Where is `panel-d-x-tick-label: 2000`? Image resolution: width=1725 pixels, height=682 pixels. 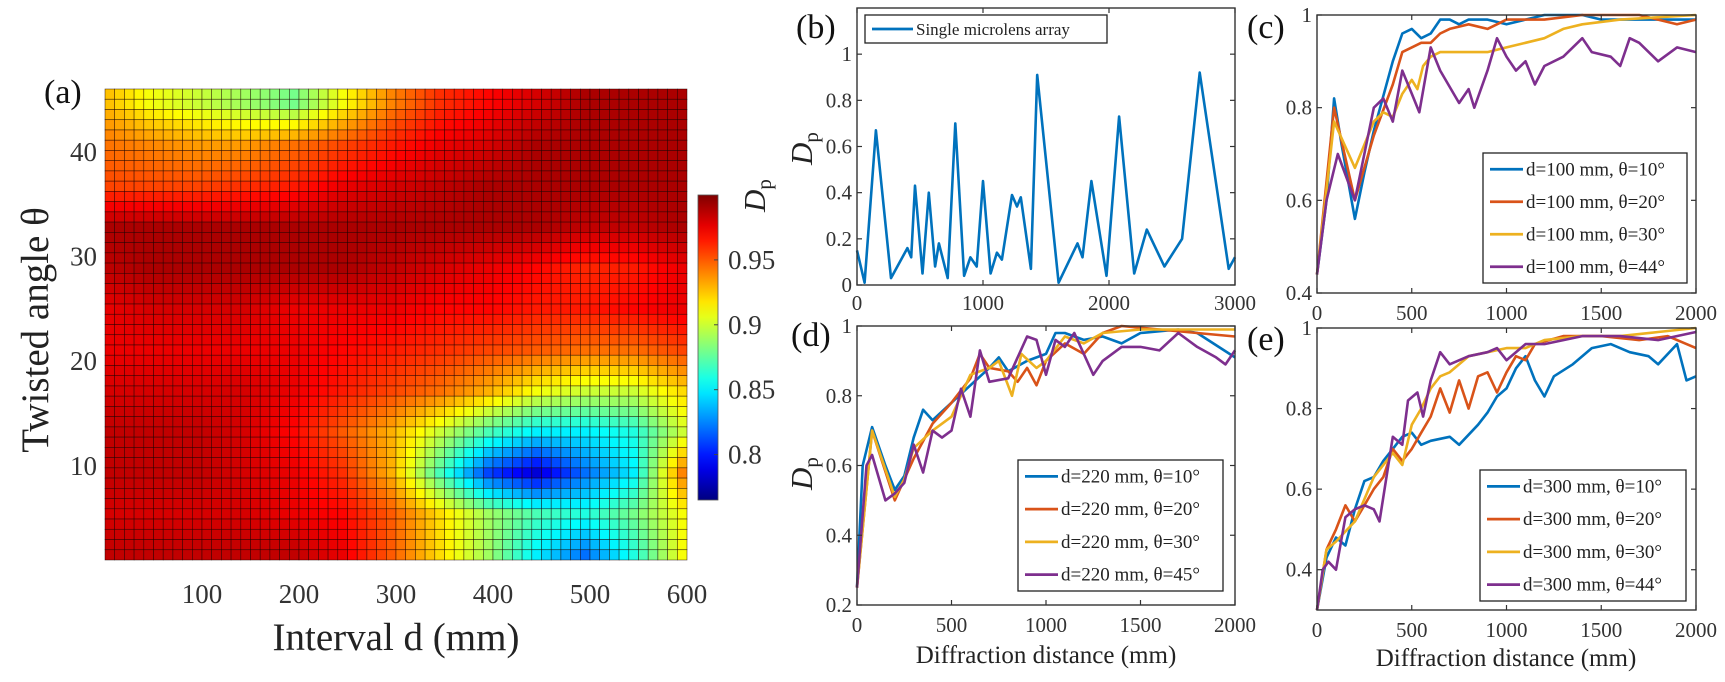
panel-d-x-tick-label: 2000 is located at coordinates (1235, 625).